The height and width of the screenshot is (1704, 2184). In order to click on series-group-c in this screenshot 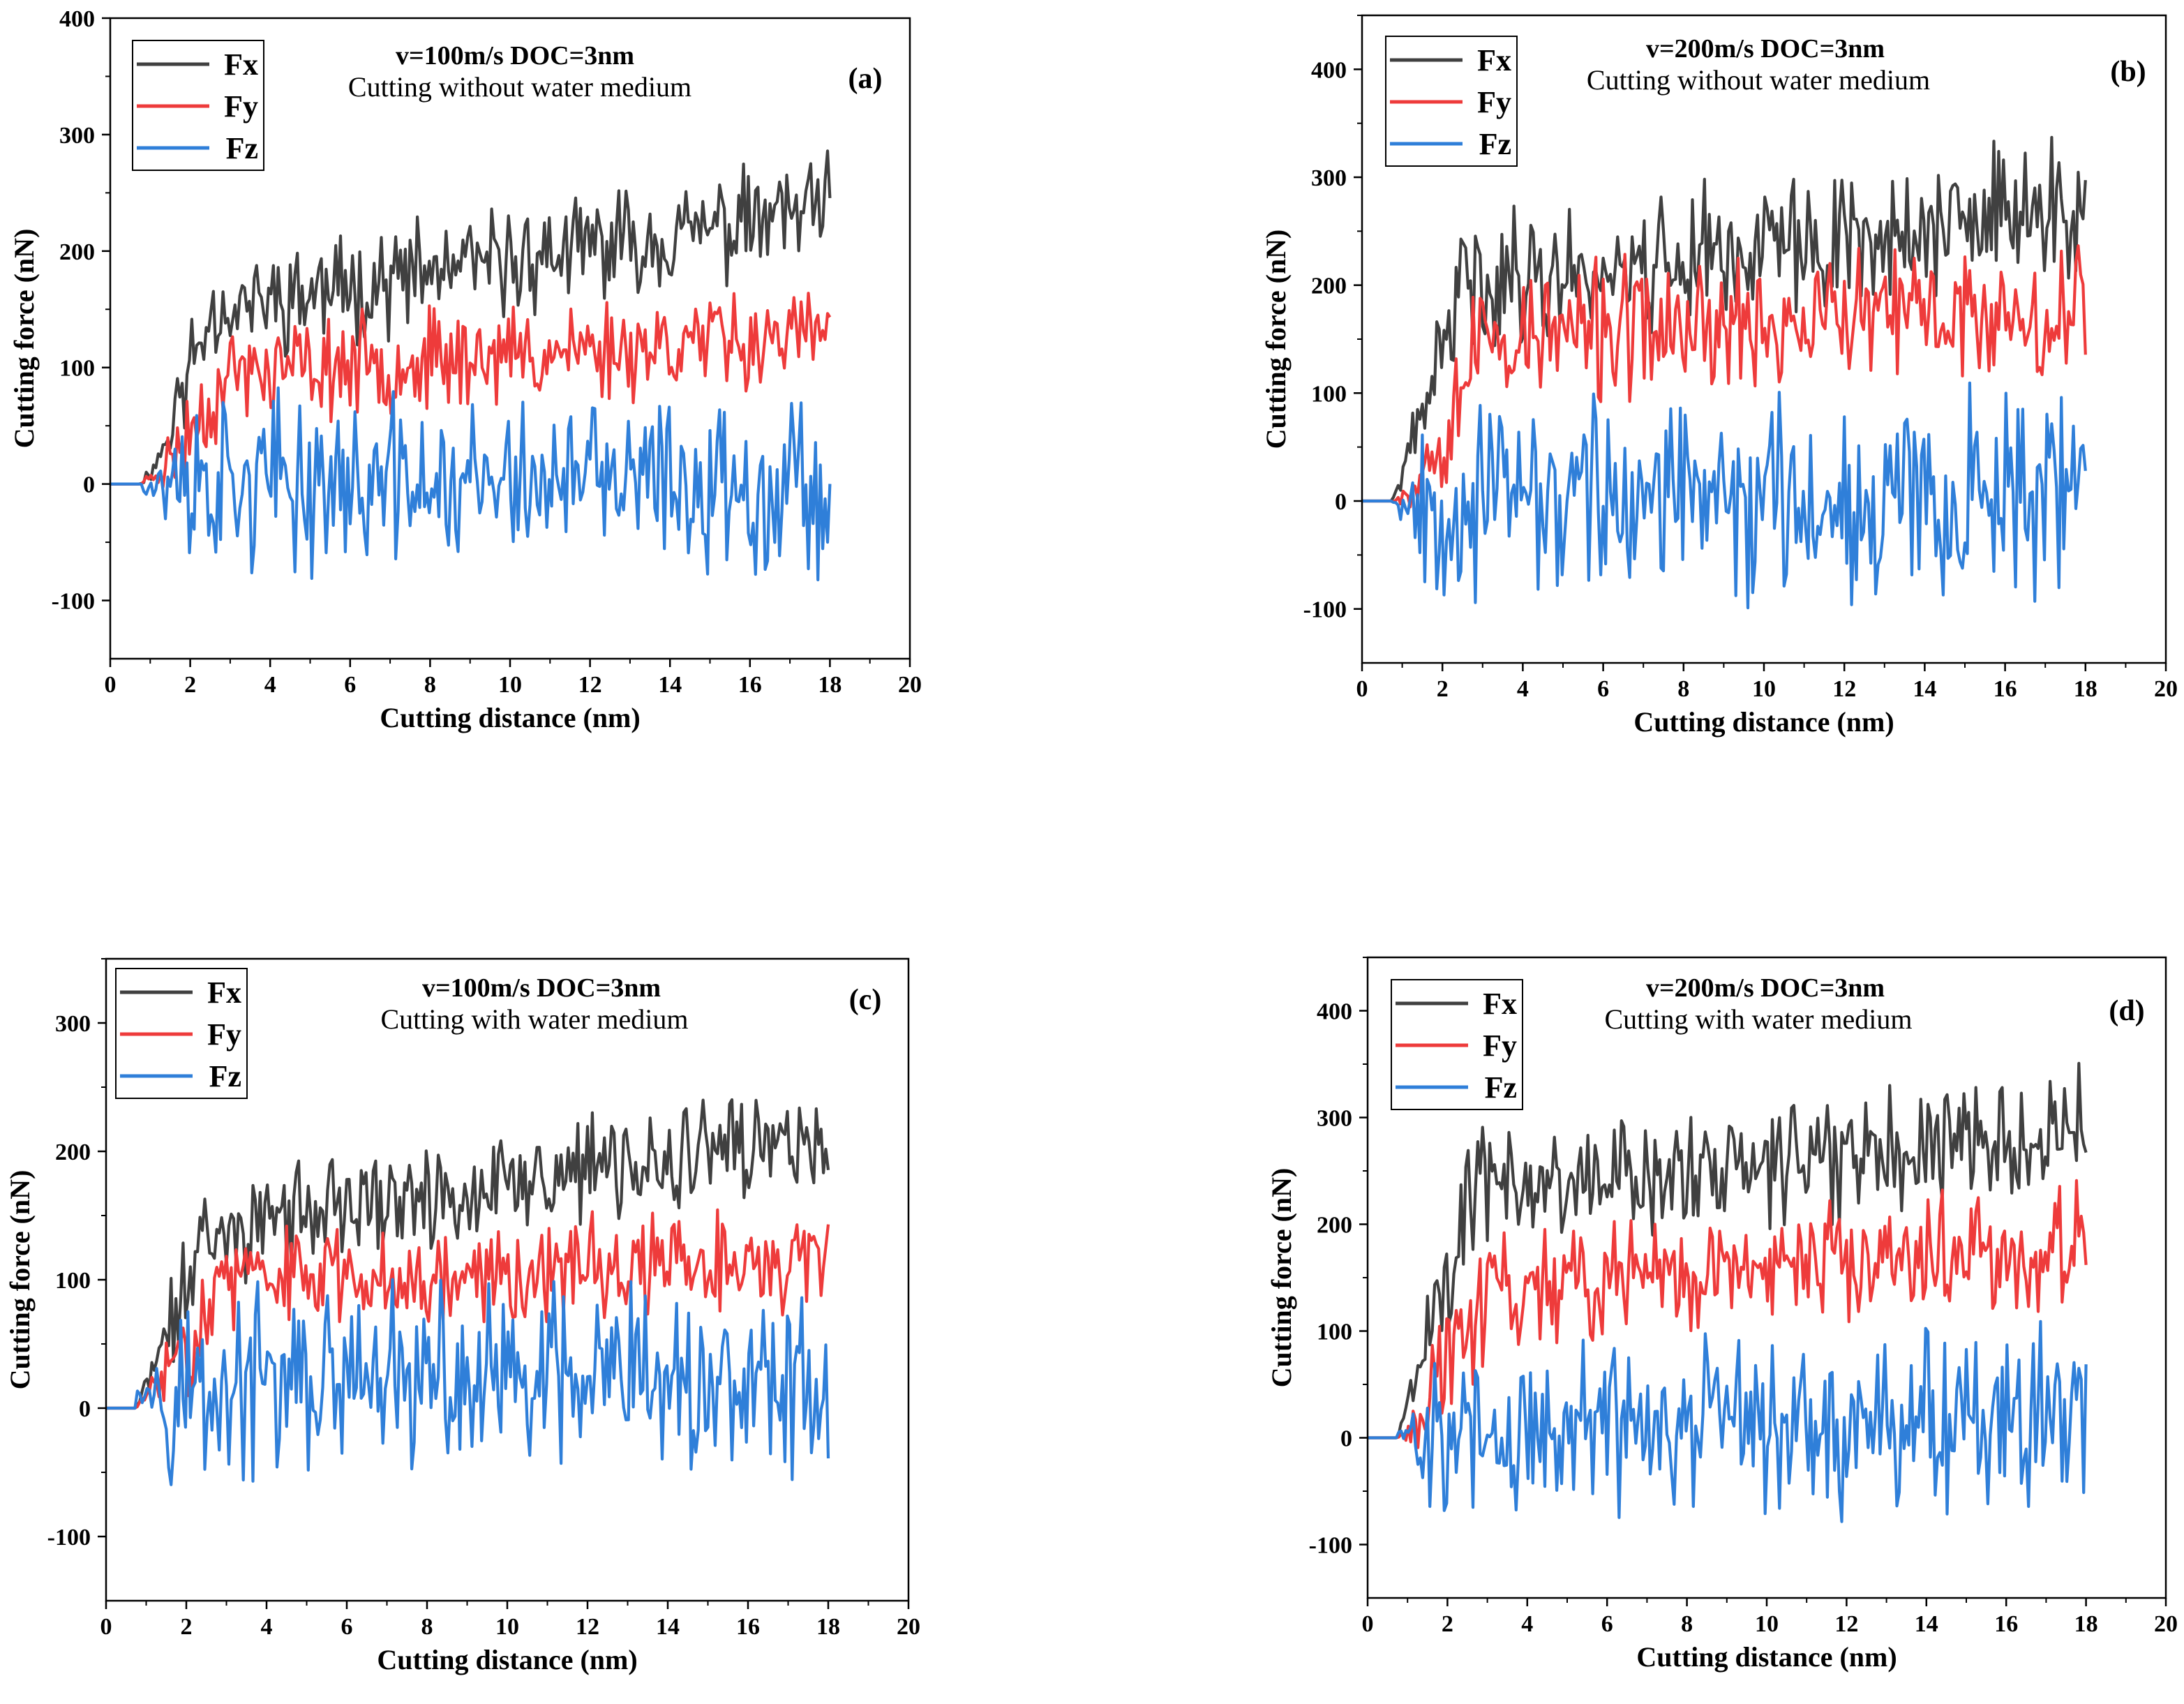, I will do `click(468, 1292)`.